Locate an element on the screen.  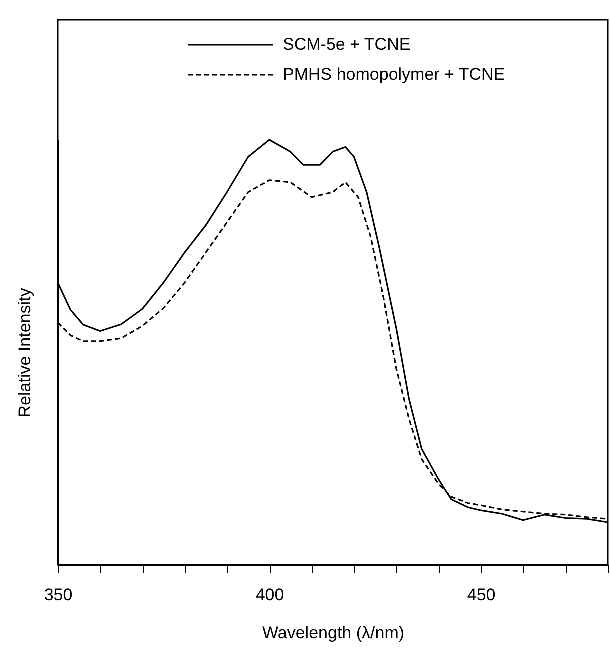
x-tick-label: 450 is located at coordinates (481, 595).